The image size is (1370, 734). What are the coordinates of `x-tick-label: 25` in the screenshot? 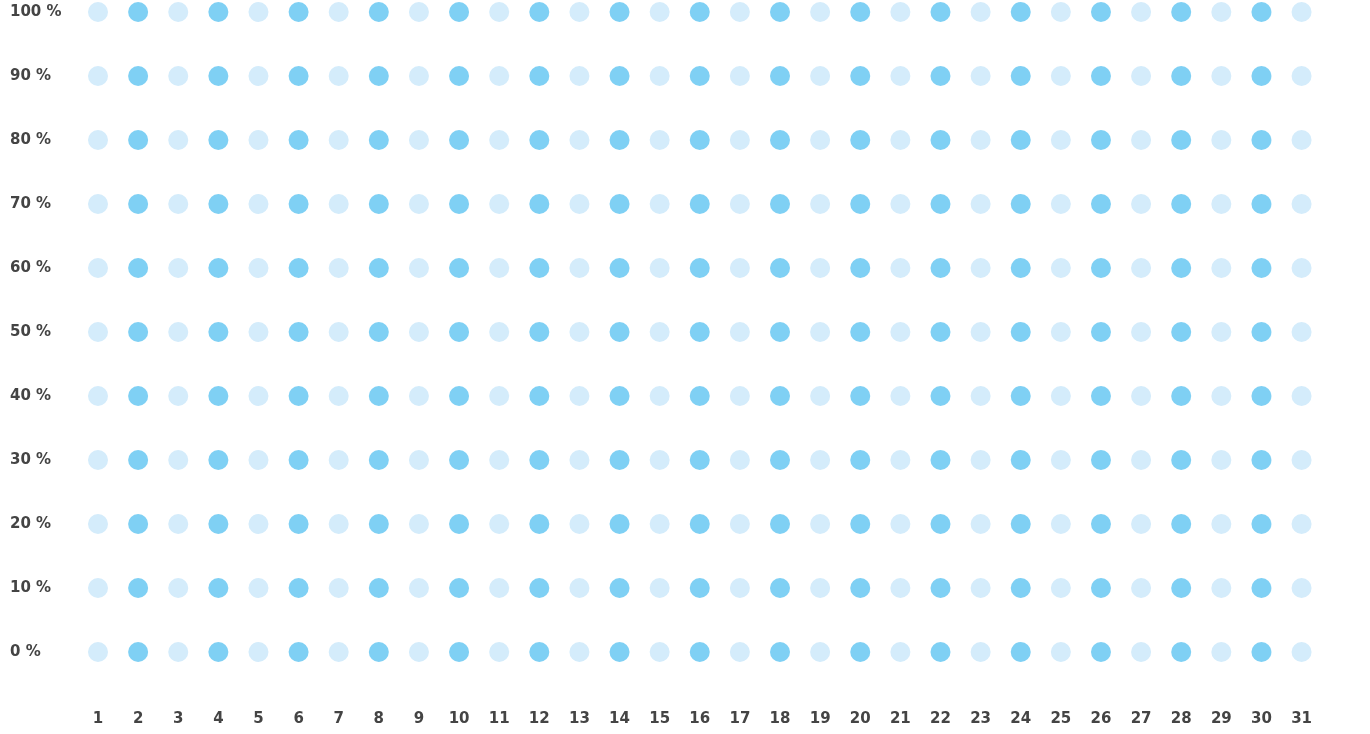 It's located at (1061, 717).